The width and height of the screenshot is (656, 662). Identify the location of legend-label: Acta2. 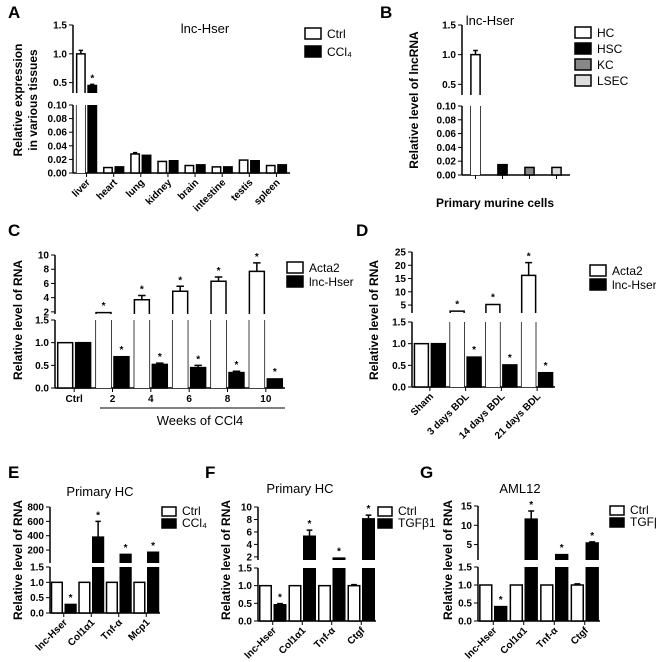
(324, 268).